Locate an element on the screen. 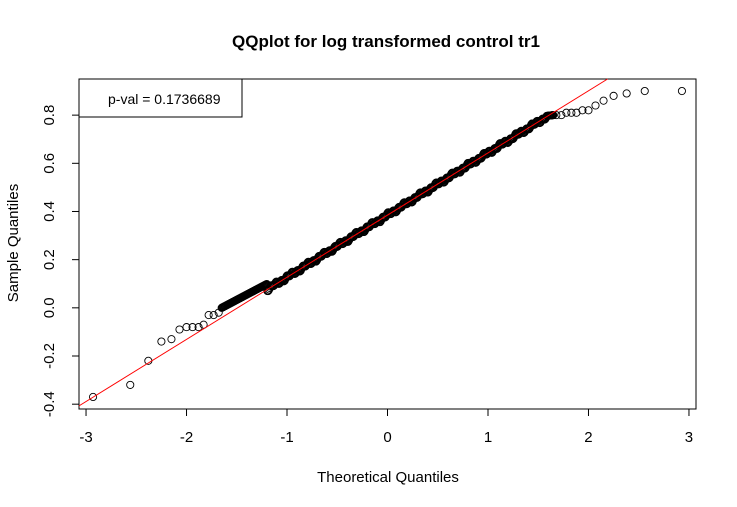 The width and height of the screenshot is (737, 507). y-axis: -0.4 -0.2 0.0 0.2 0.4 0.6 0.8 is located at coordinates (60, 261).